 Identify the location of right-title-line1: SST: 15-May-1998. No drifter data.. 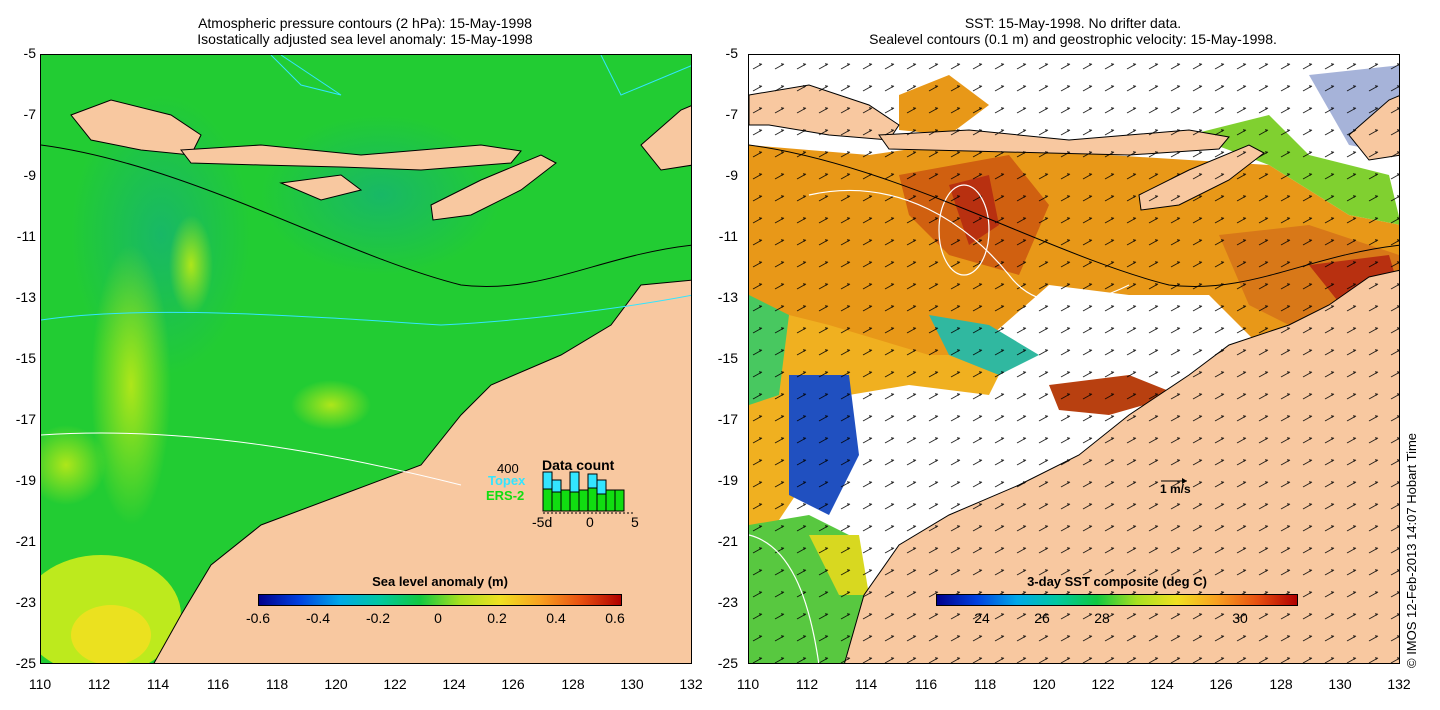
(1073, 23).